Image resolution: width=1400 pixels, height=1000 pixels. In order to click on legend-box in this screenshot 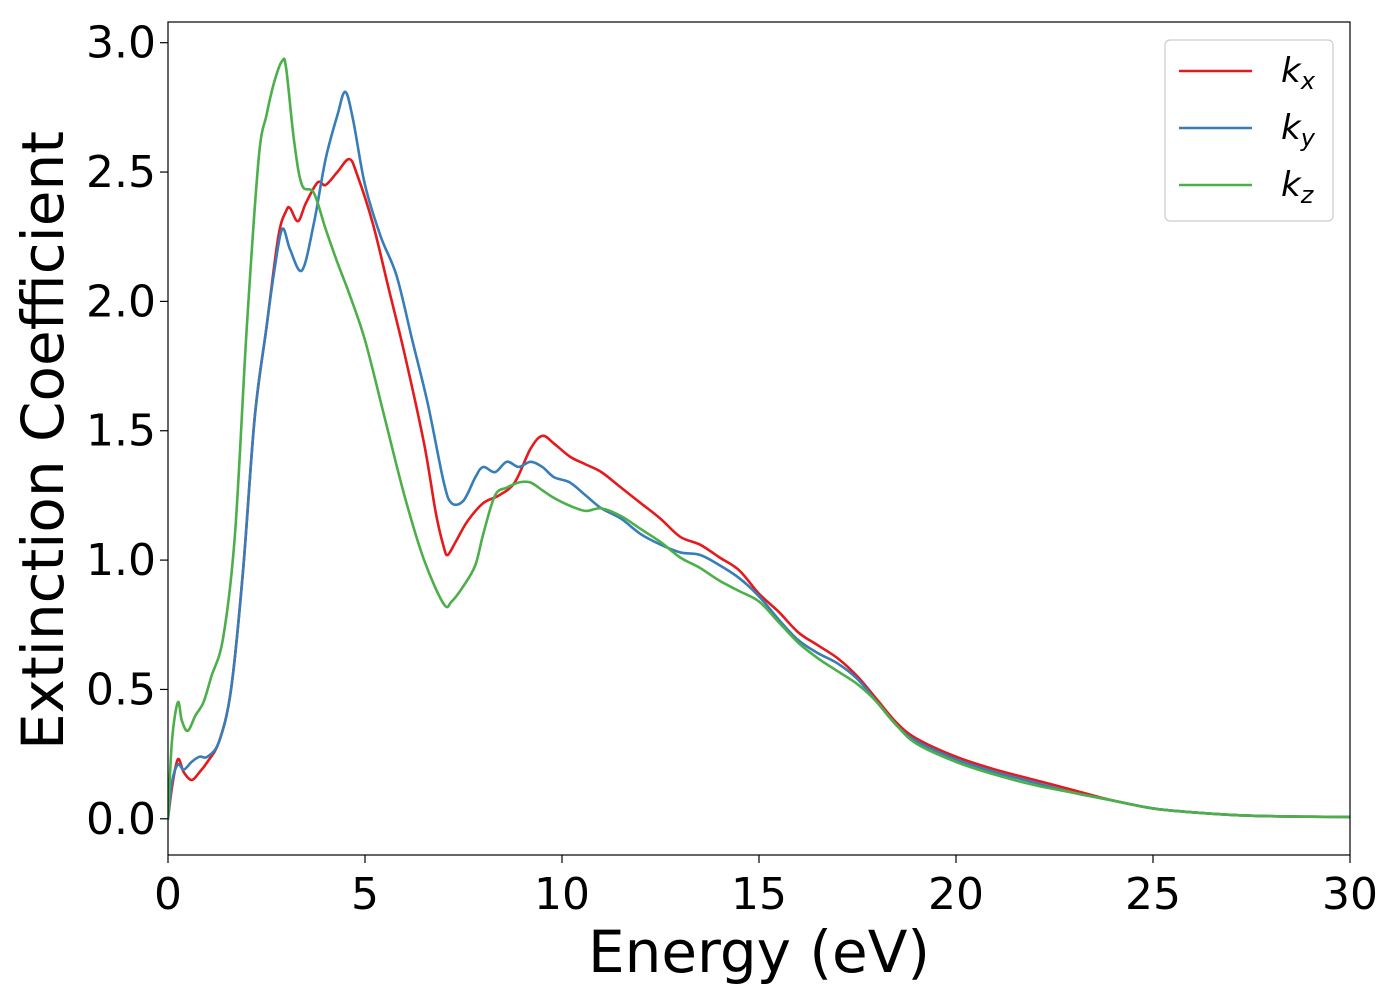, I will do `click(1249, 130)`.